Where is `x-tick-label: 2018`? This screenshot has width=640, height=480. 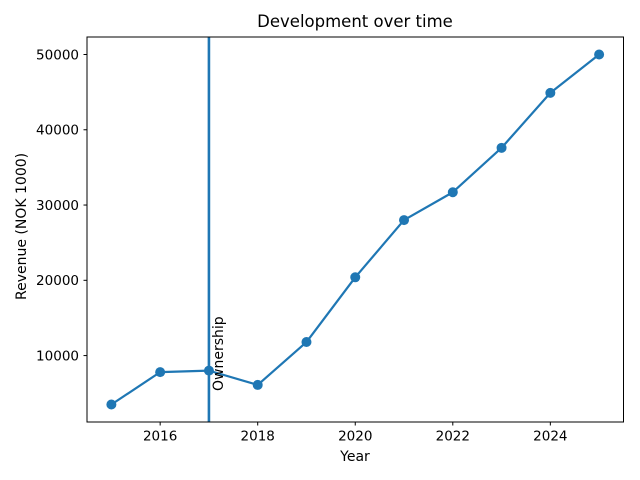
x-tick-label: 2018 is located at coordinates (258, 437).